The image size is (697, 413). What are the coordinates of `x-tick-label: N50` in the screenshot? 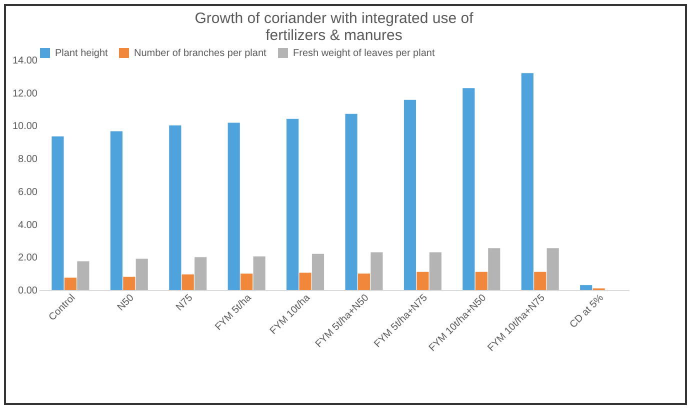 It's located at (126, 303).